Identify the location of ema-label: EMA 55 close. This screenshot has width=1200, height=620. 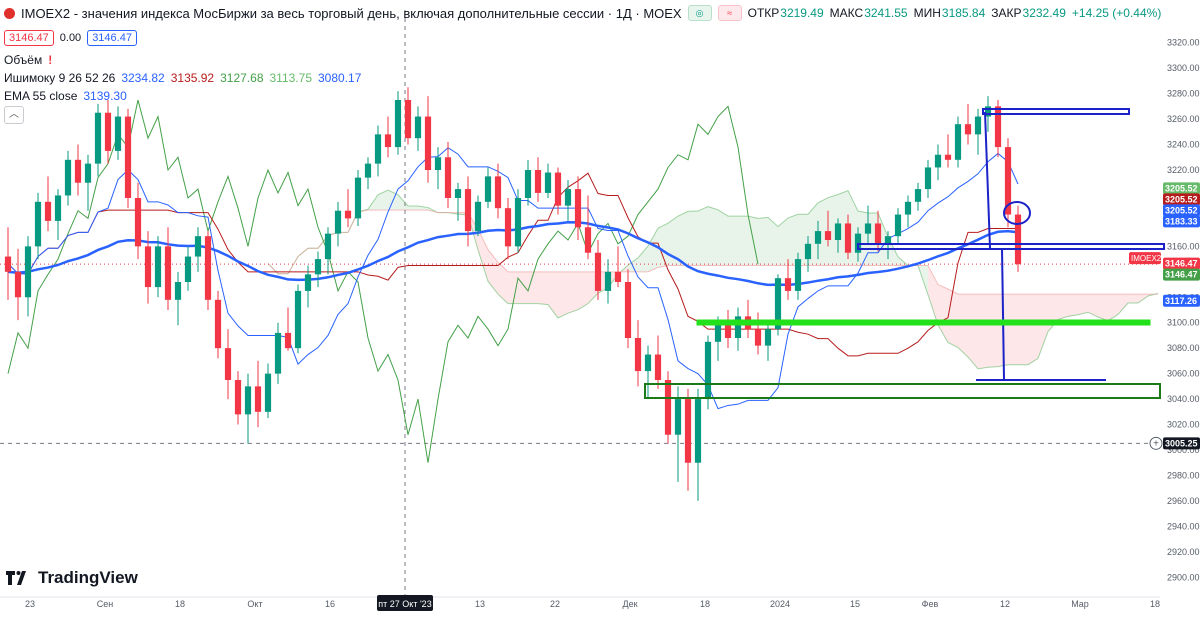
(41, 96).